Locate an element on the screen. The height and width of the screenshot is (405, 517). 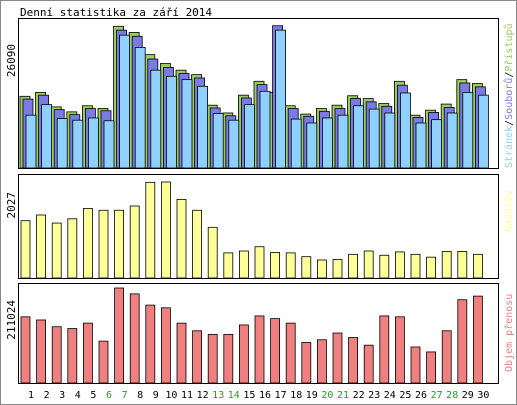
x-tick-label-16: 16 is located at coordinates (265, 395).